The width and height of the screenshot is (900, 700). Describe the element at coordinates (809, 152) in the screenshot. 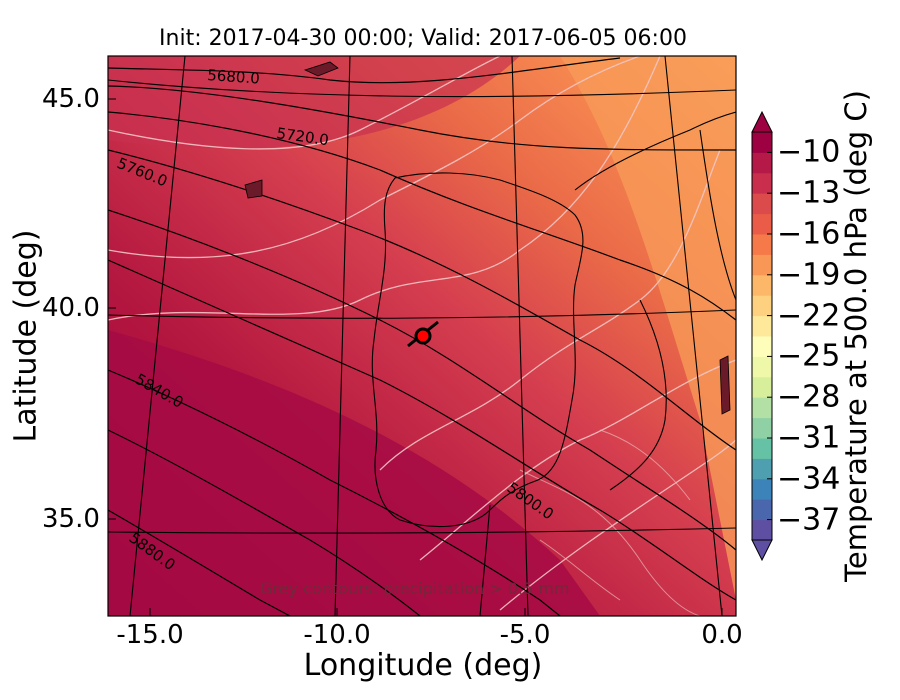

I see `colorbar-tick-label: −10` at that location.